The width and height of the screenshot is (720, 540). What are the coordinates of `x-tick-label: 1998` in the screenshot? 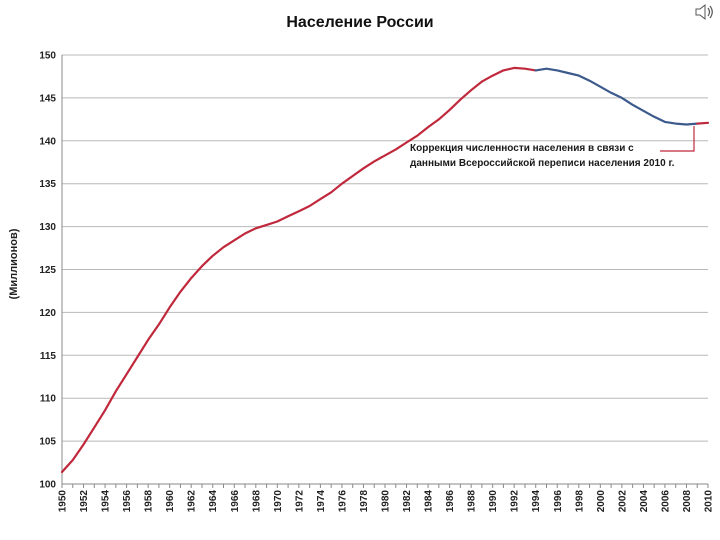 It's located at (579, 501).